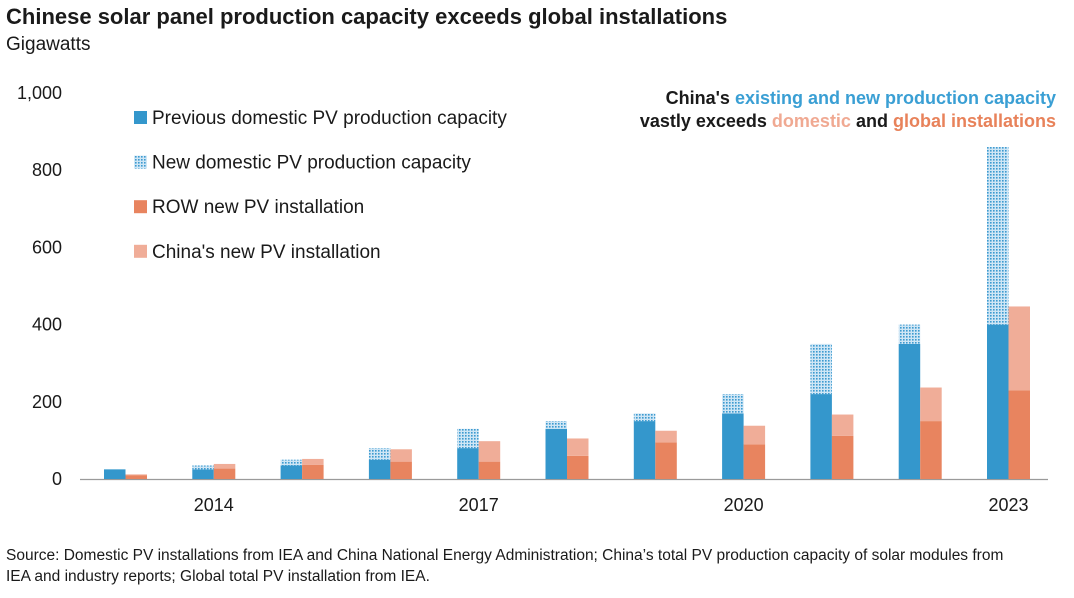 This screenshot has height=598, width=1074. What do you see at coordinates (39, 286) in the screenshot?
I see `y-axis: 0 200 400 600 800 1,000` at bounding box center [39, 286].